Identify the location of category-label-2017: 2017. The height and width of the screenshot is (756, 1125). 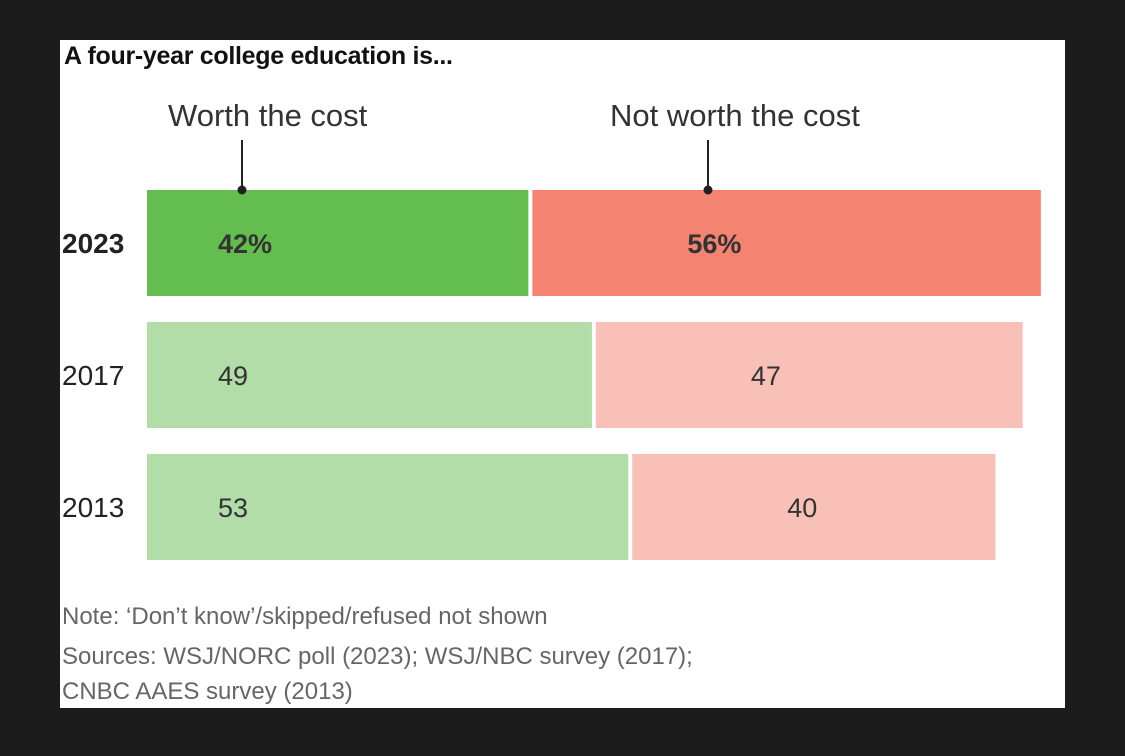
(93, 375).